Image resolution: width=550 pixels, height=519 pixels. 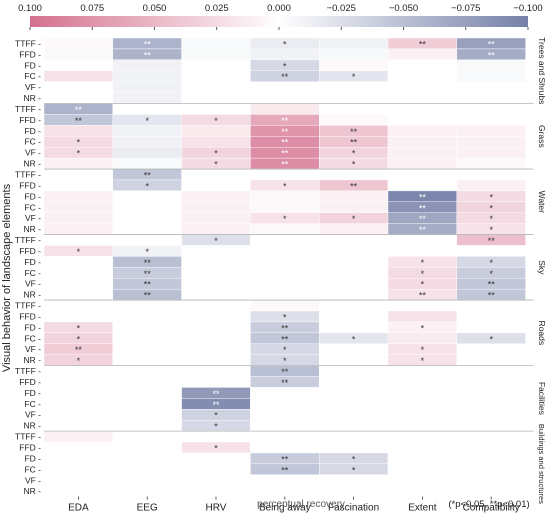 I want to click on row-label: FFD -, so click(x=30, y=382).